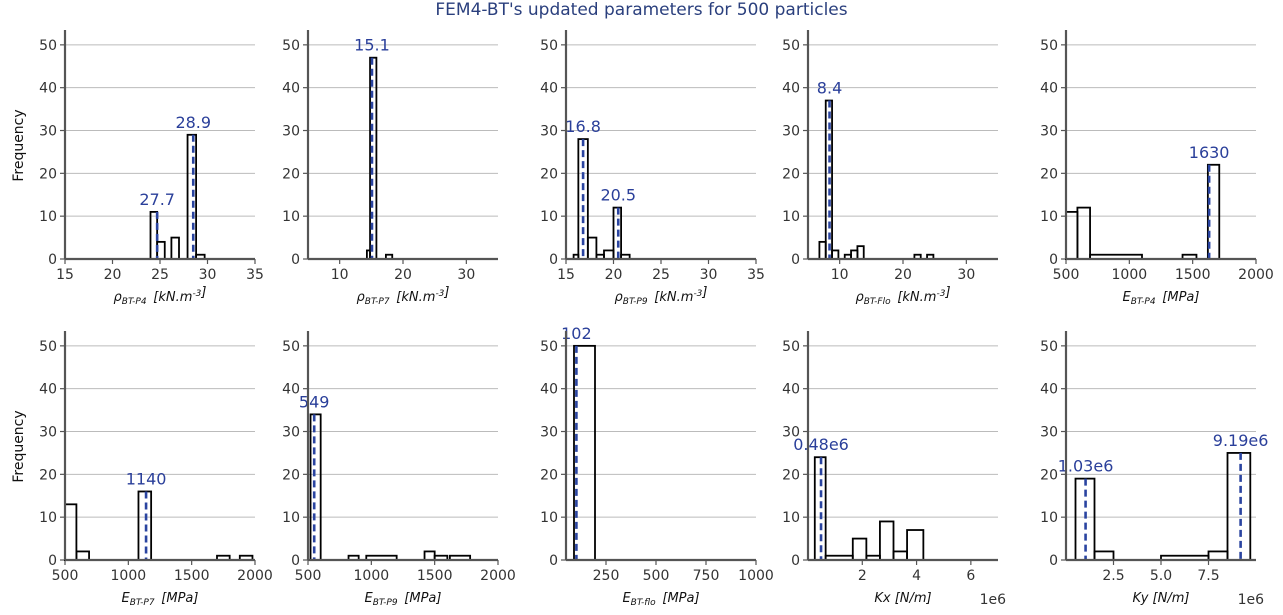 This screenshot has height=615, width=1283. I want to click on mean-value-label: 9.19e6, so click(1241, 440).